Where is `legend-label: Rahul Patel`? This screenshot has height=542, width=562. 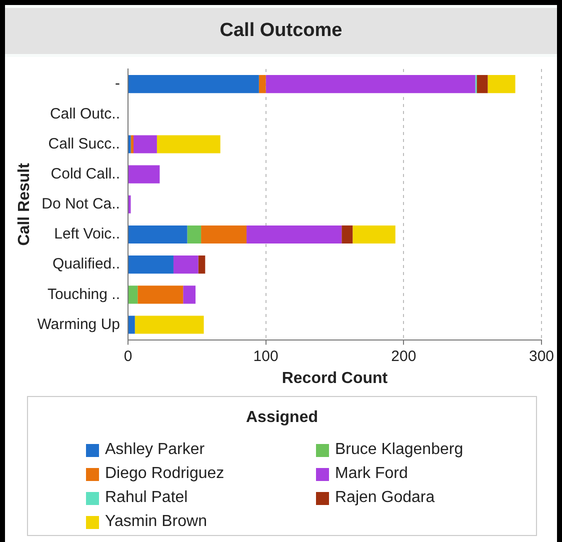
legend-label: Rahul Patel is located at coordinates (146, 498).